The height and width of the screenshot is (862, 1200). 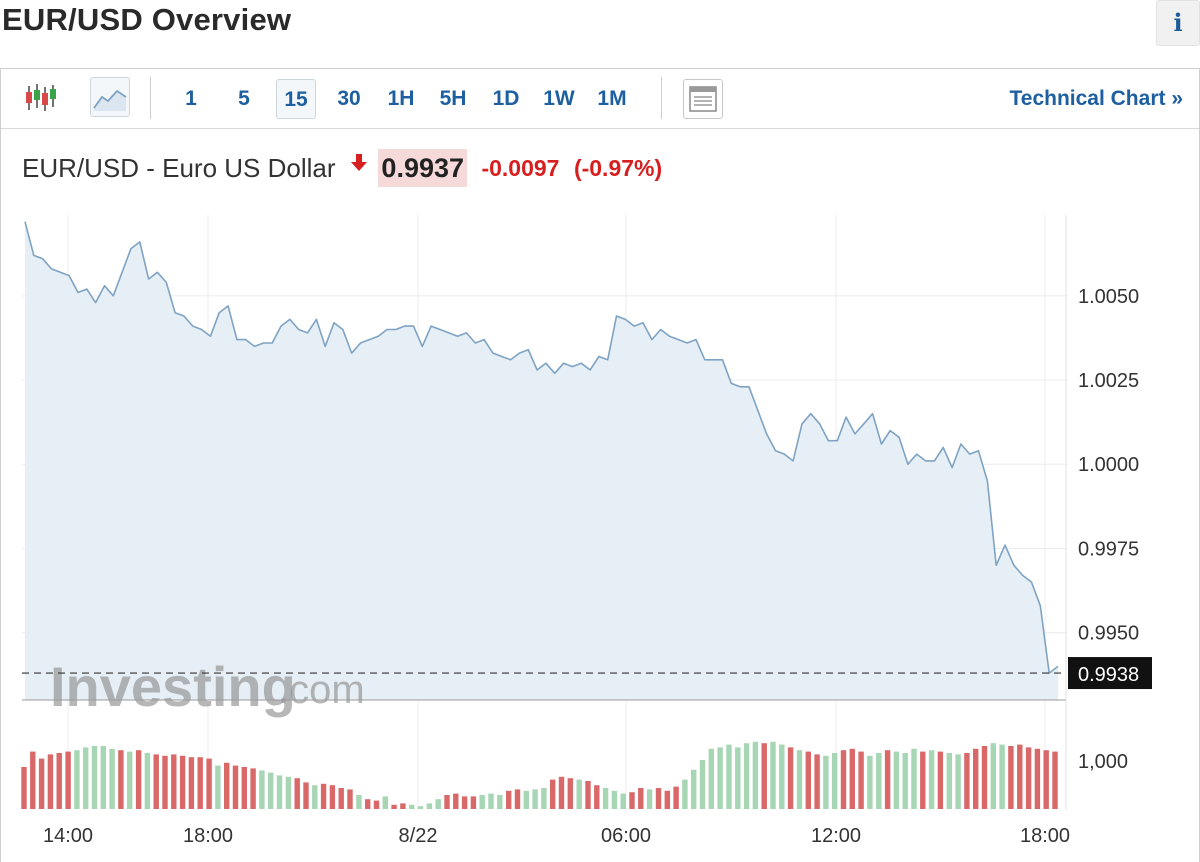 I want to click on volume-tick-label: 1,000, so click(x=1103, y=762).